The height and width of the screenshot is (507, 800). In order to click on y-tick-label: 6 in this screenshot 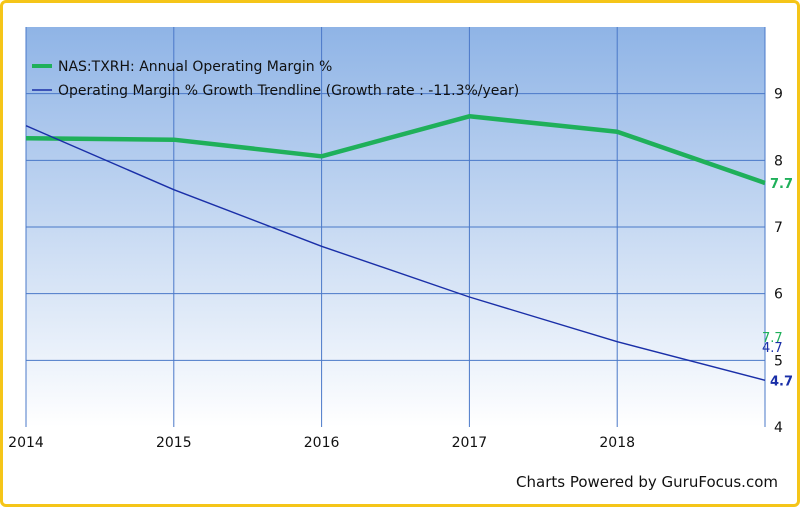, I will do `click(778, 295)`.